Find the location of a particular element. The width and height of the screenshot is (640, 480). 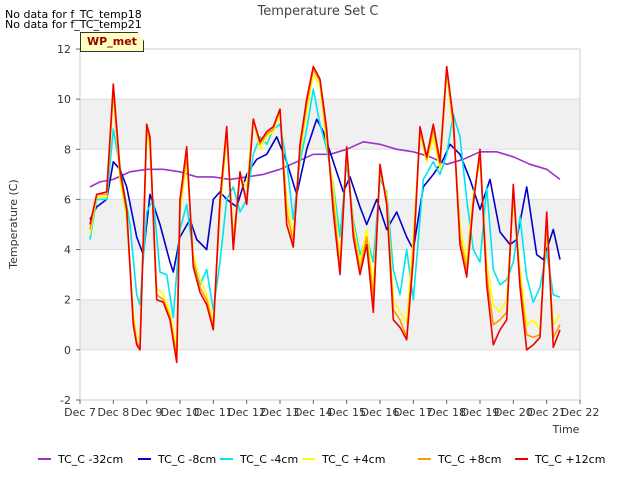

legend-label: TC_C -4cm is located at coordinates (269, 459).